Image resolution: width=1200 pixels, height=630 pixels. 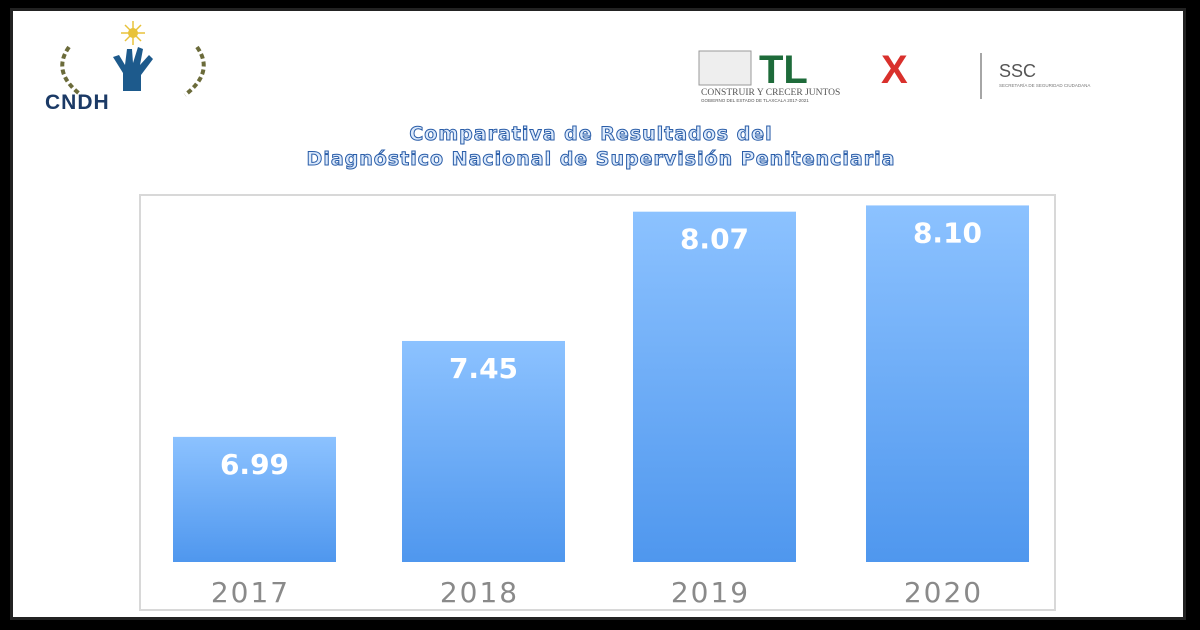 What do you see at coordinates (254, 499) in the screenshot?
I see `bar-2017` at bounding box center [254, 499].